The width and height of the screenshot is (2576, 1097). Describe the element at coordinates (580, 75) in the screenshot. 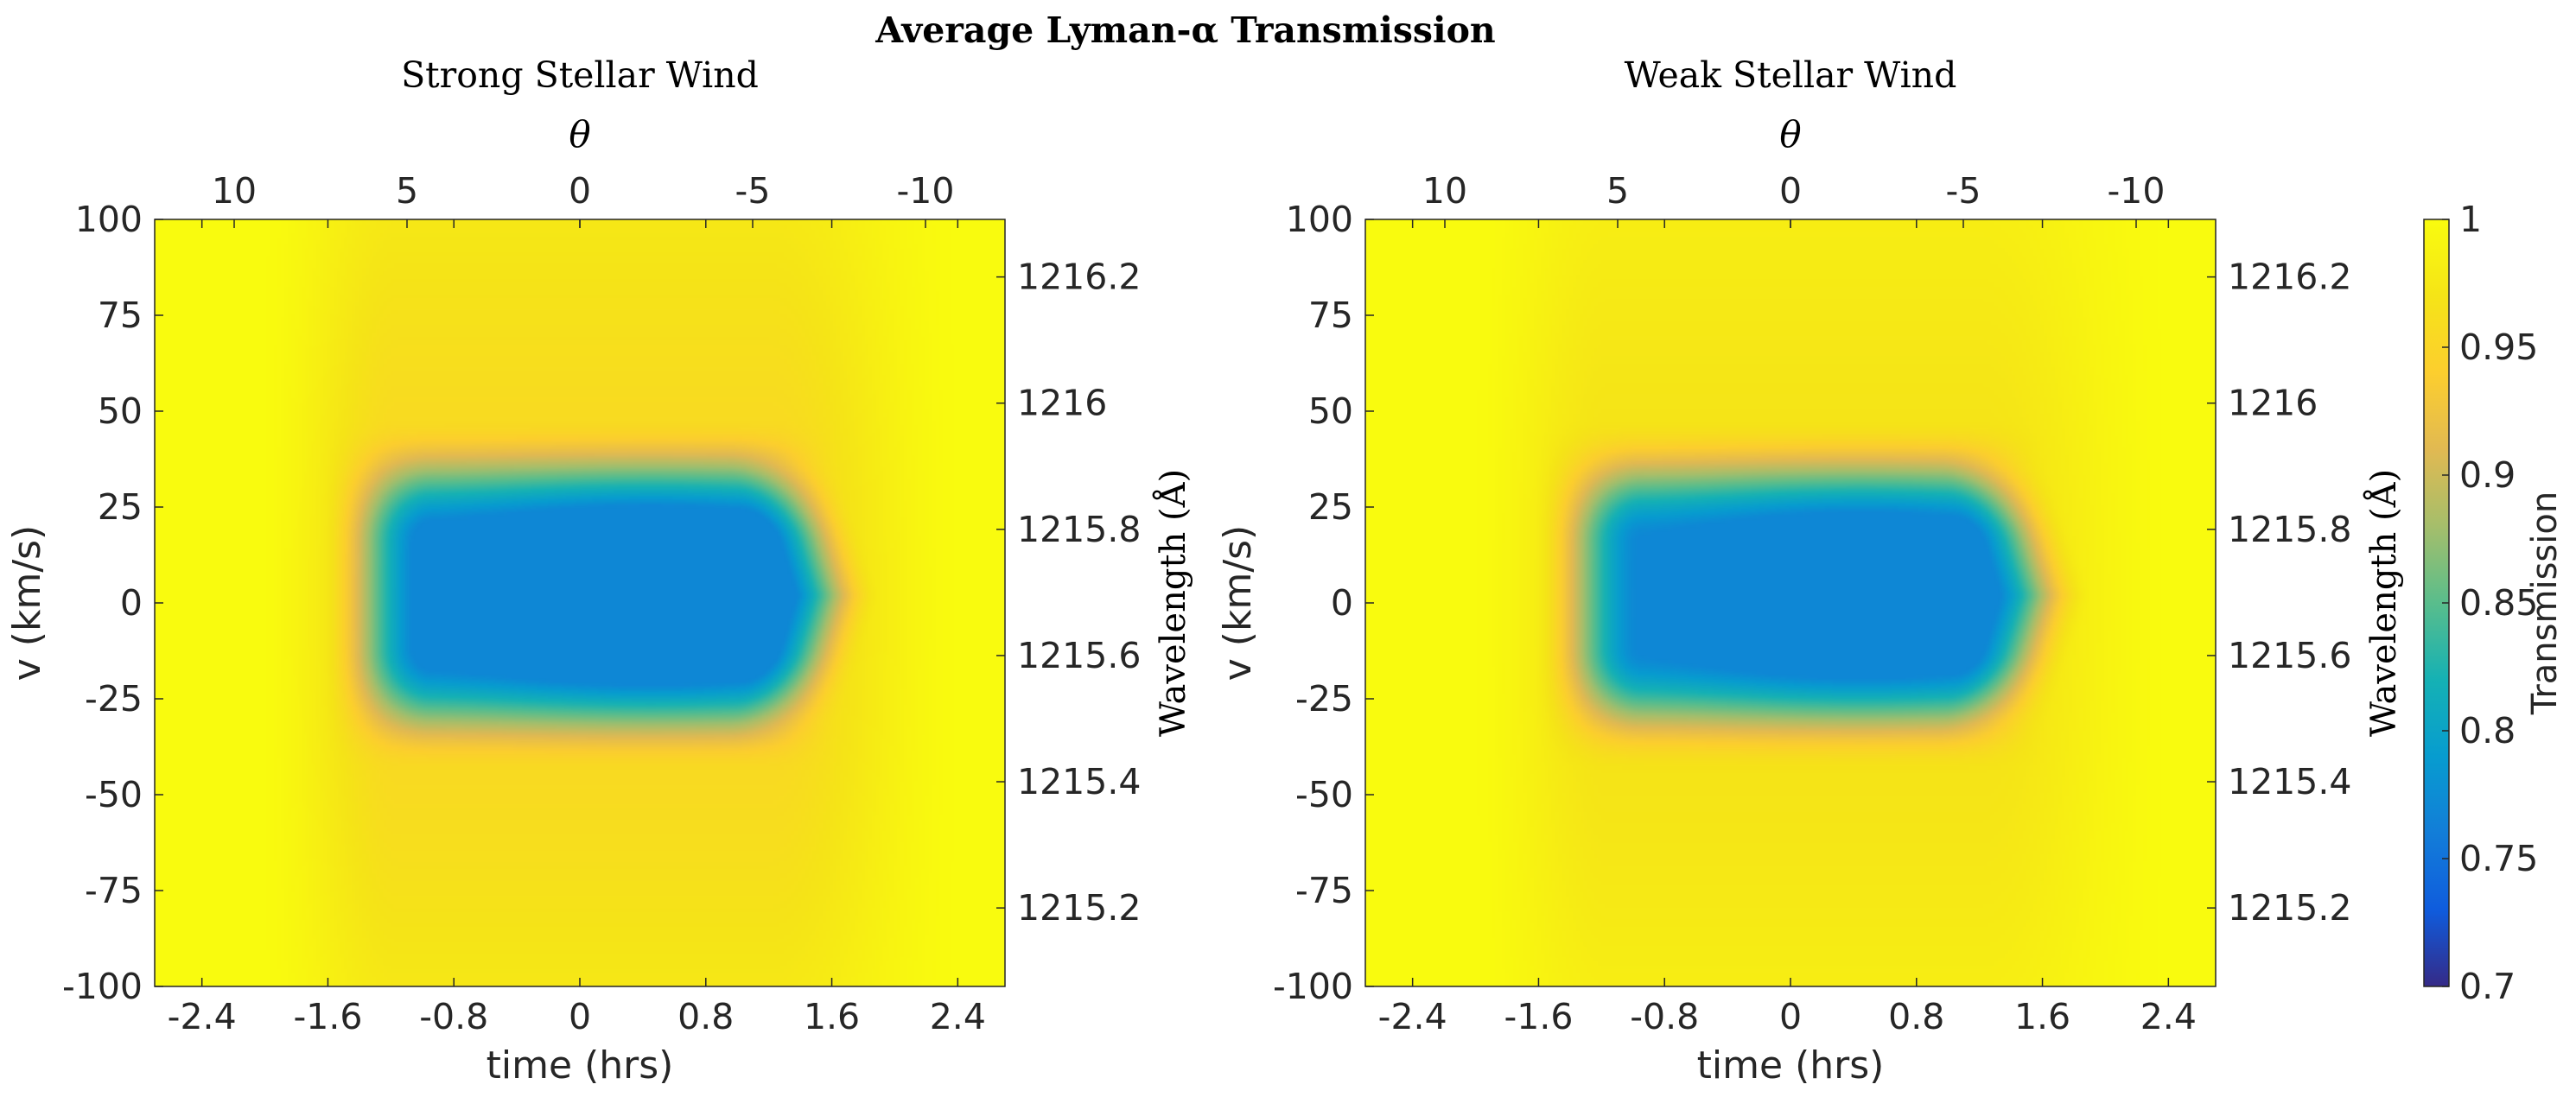

I see `panel-subtitle: Strong Stellar Wind` at that location.